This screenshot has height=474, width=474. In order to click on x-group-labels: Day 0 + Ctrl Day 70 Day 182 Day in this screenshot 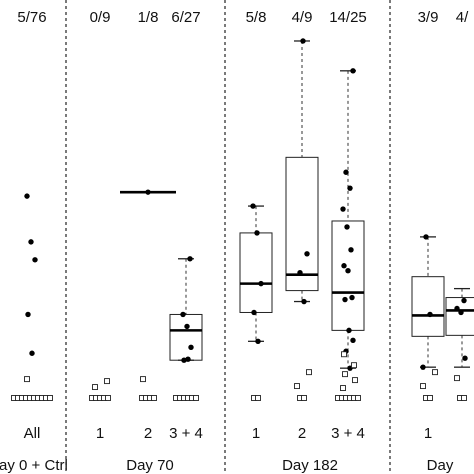, I will do `click(227, 465)`.